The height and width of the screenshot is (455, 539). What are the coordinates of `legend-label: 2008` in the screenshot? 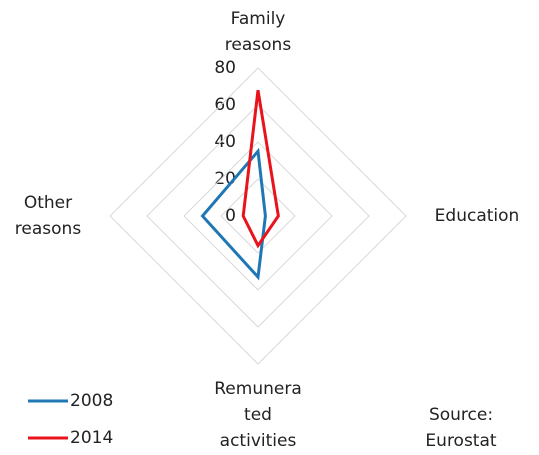 It's located at (91, 401).